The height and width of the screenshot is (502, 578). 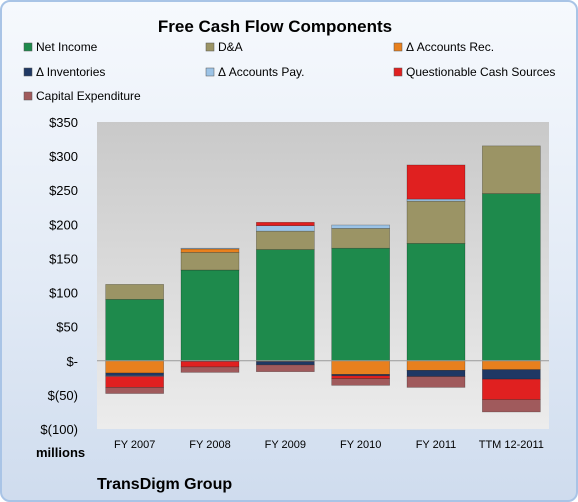 I want to click on bar-delta-accounts-rec-ttm-12-2011, so click(x=511, y=365).